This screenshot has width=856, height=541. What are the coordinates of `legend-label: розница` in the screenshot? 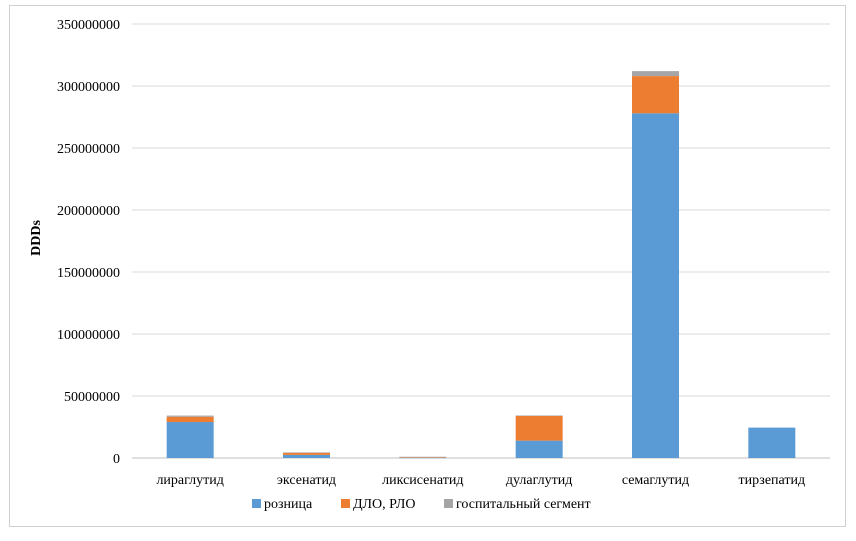 It's located at (288, 504).